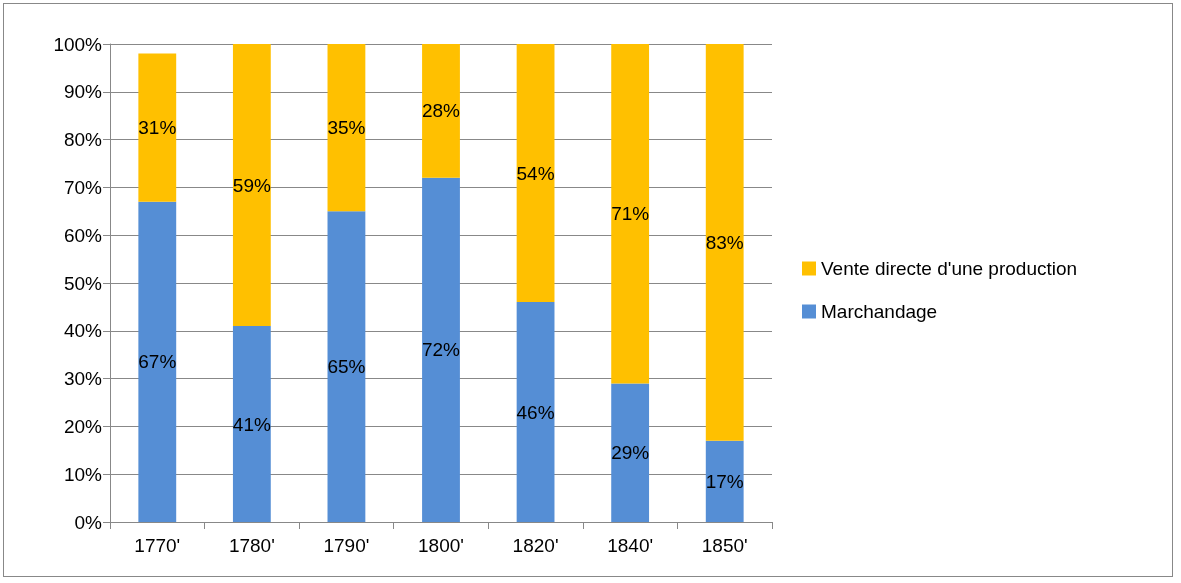 The image size is (1181, 583). I want to click on y-tick-label: 50%, so click(83, 283).